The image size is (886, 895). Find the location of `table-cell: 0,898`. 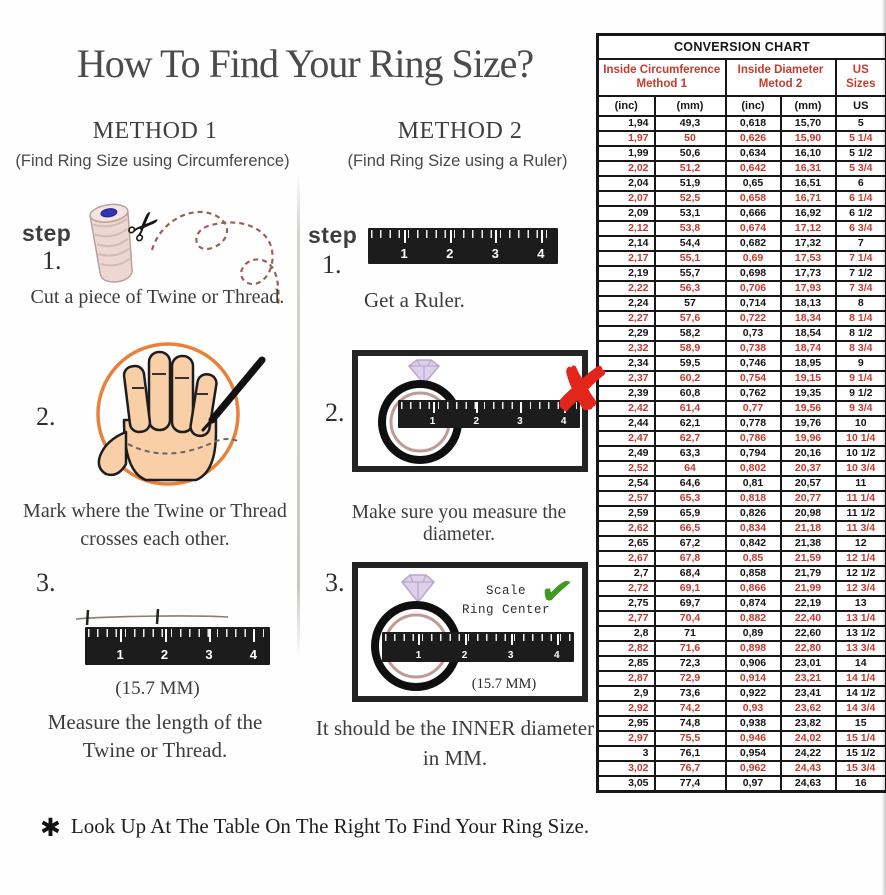

table-cell: 0,898 is located at coordinates (753, 648).